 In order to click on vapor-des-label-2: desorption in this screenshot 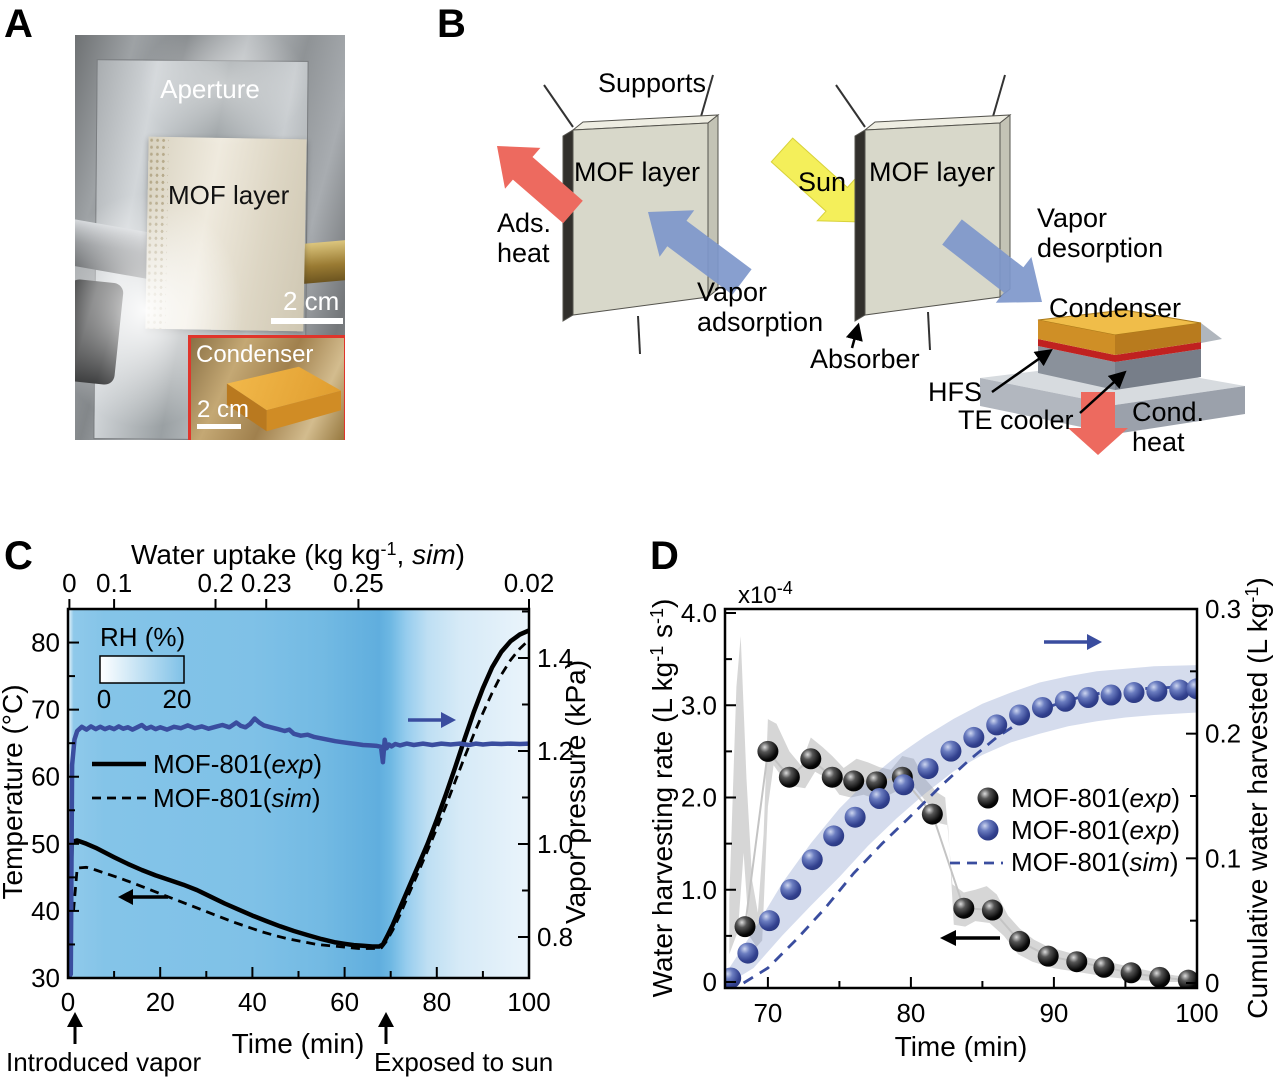, I will do `click(1100, 248)`.